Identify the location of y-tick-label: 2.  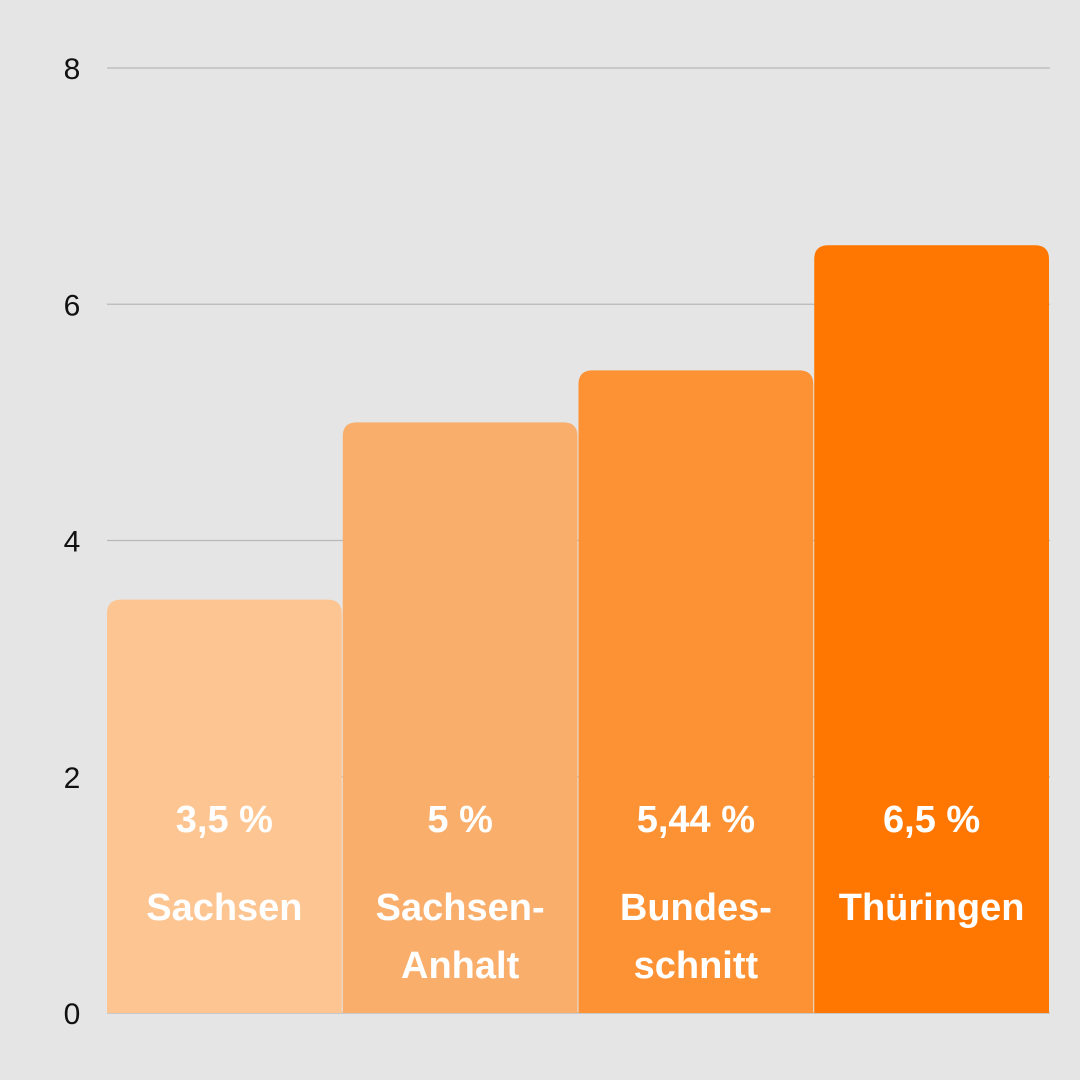
(72, 778).